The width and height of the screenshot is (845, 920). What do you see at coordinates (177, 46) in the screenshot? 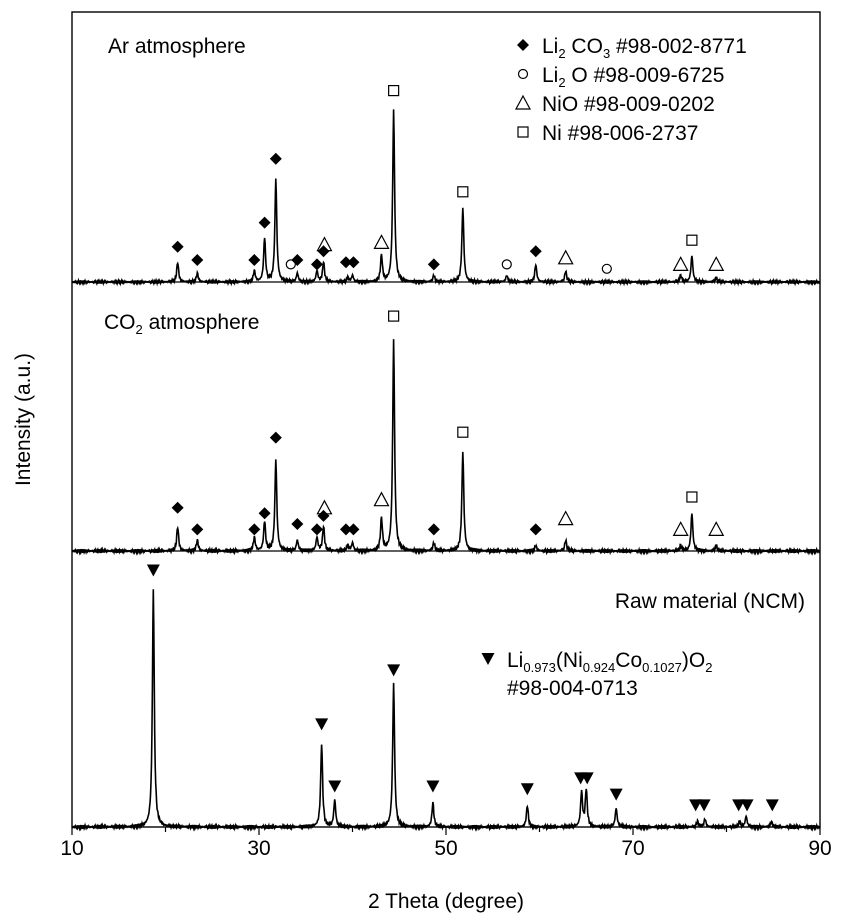
I see `panel-label: Ar atmosphere` at bounding box center [177, 46].